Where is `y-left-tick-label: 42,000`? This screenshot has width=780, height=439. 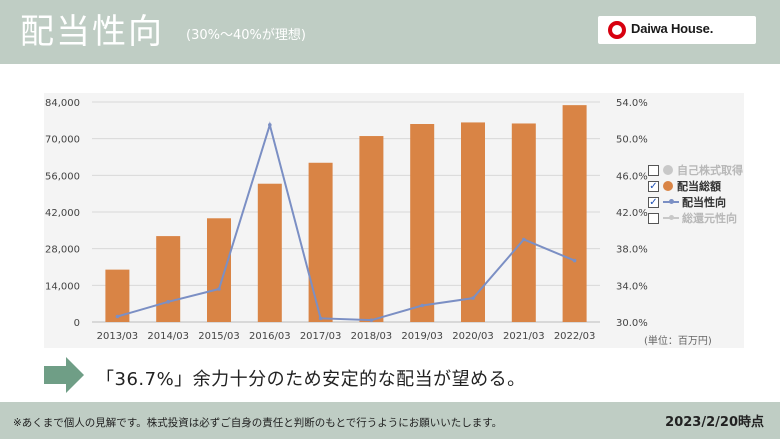 y-left-tick-label: 42,000 is located at coordinates (62, 213).